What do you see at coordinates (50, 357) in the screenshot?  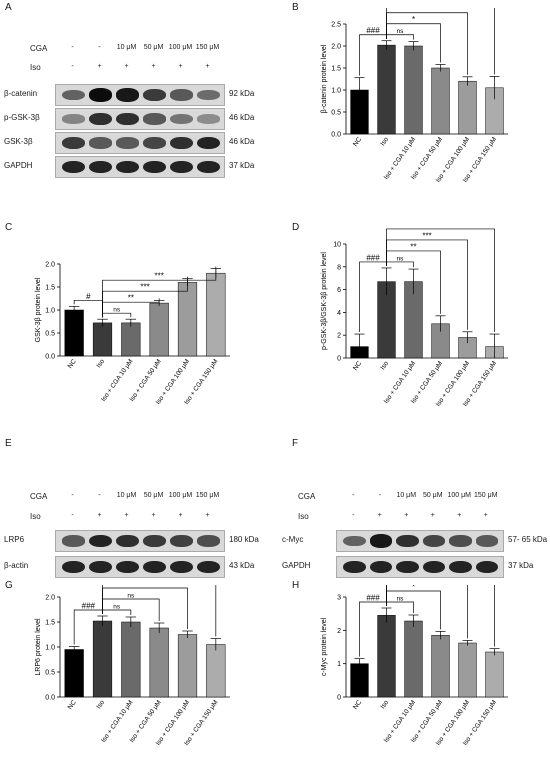 I see `y-tick-label: 0.0` at bounding box center [50, 357].